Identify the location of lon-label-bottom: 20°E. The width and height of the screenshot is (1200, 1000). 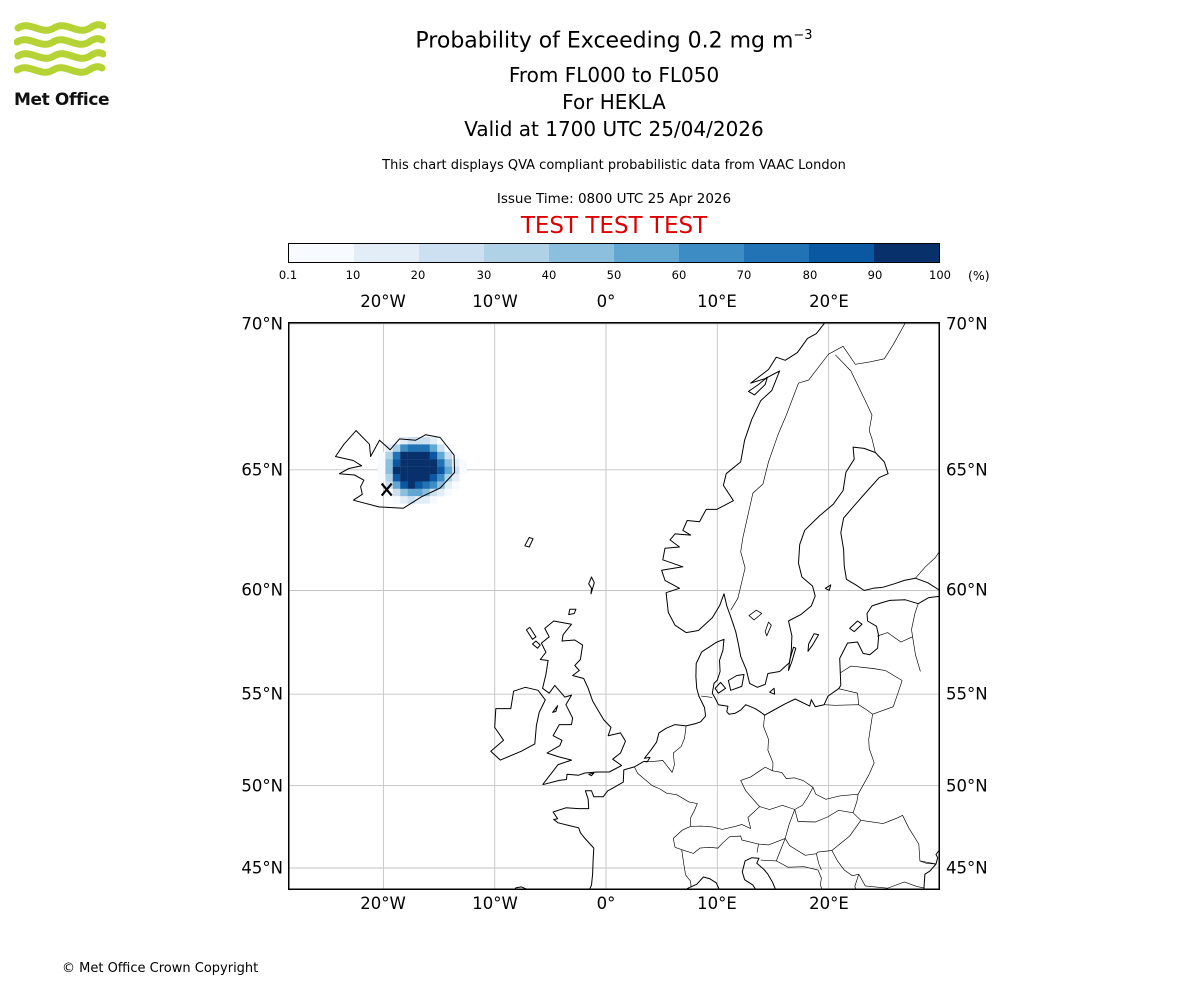
(829, 903).